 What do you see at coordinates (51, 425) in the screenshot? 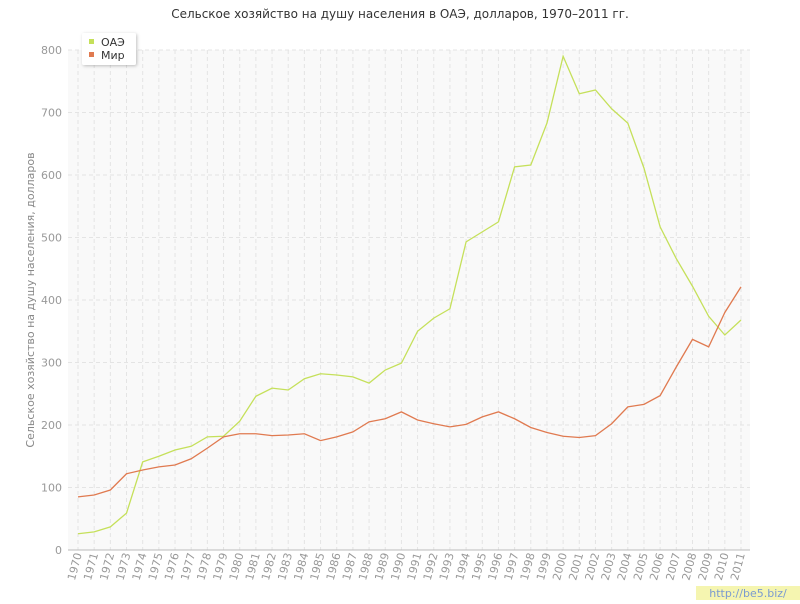
I see `y-tick-label: 200` at bounding box center [51, 425].